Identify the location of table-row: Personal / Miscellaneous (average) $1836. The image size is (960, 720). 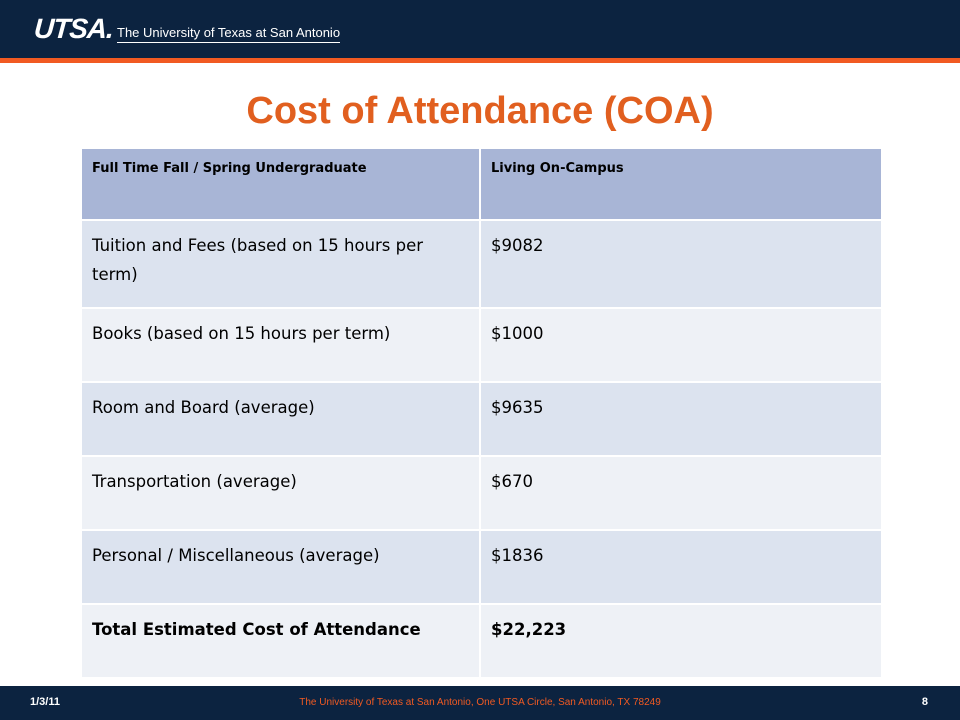
(481, 567).